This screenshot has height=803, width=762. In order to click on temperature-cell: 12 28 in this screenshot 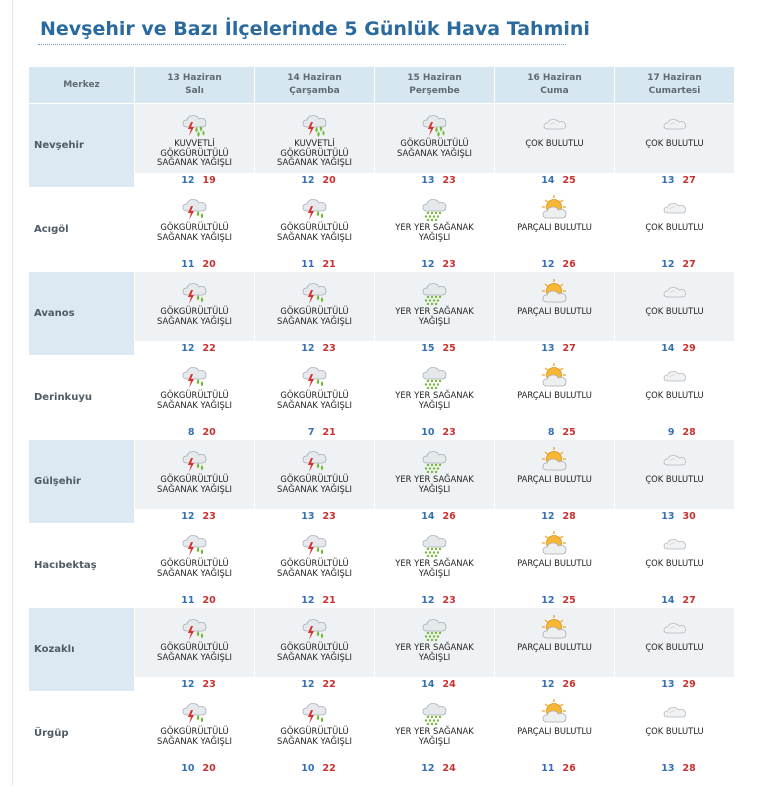, I will do `click(554, 516)`.